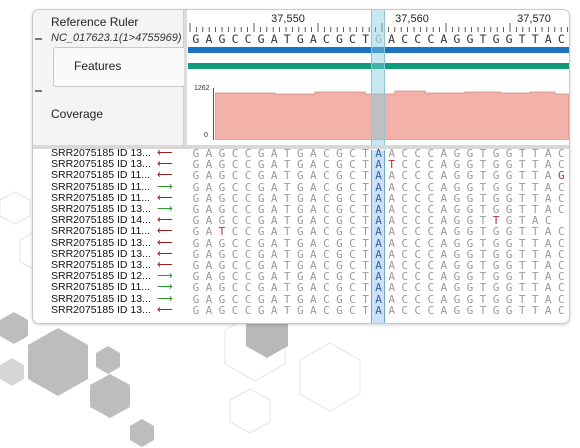  I want to click on selected-position-highlight, so click(378, 77).